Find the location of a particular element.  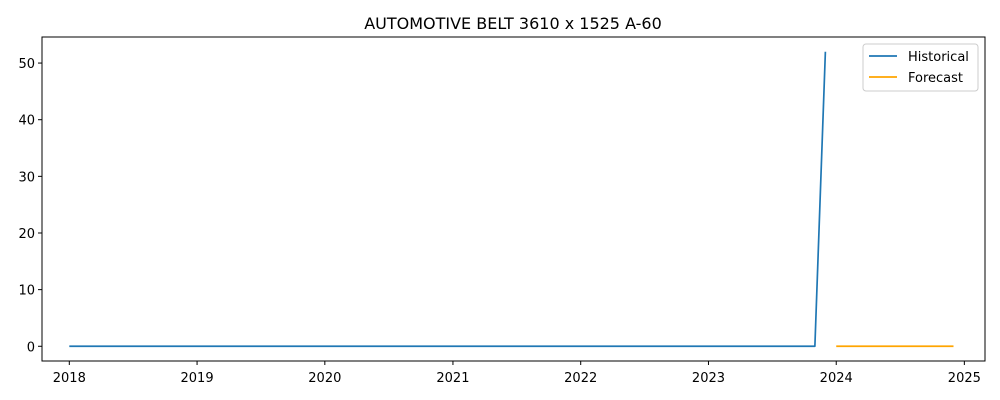

x-tick-label: 2024 is located at coordinates (836, 378).